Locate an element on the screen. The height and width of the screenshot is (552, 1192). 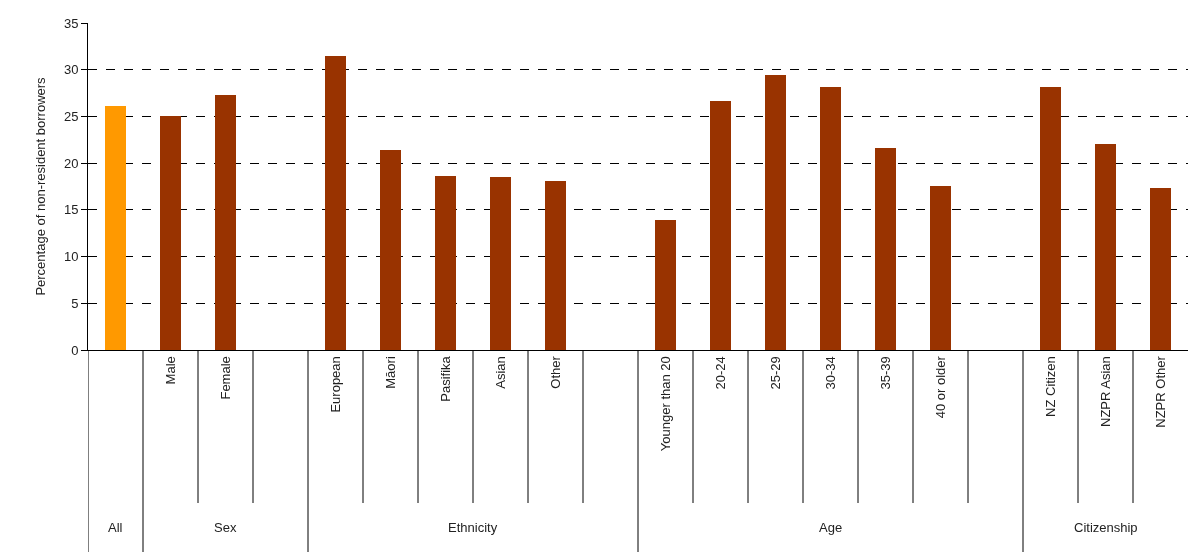
text: Citizenship is located at coordinates (1106, 527).